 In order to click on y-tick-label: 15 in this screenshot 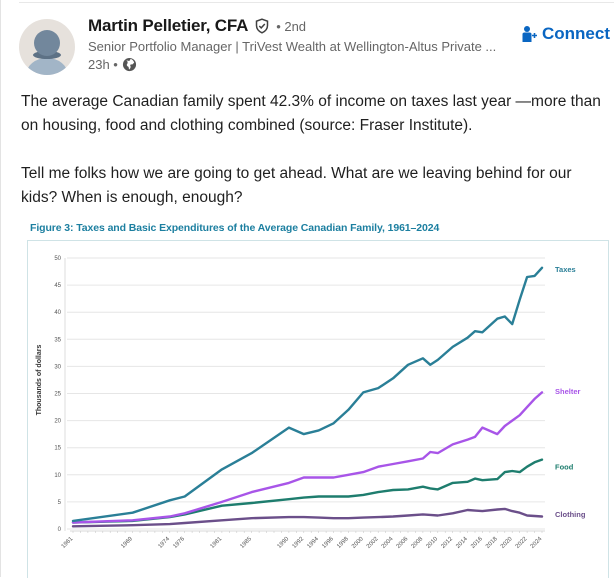, I will do `click(57, 449)`.